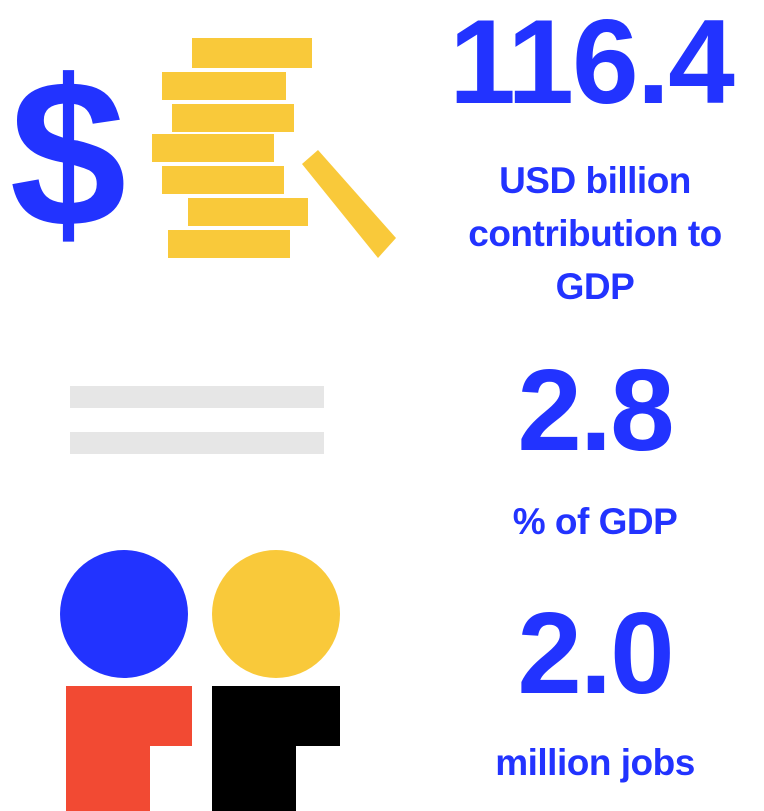  Describe the element at coordinates (276, 748) in the screenshot. I see `person-body-black-icon` at that location.